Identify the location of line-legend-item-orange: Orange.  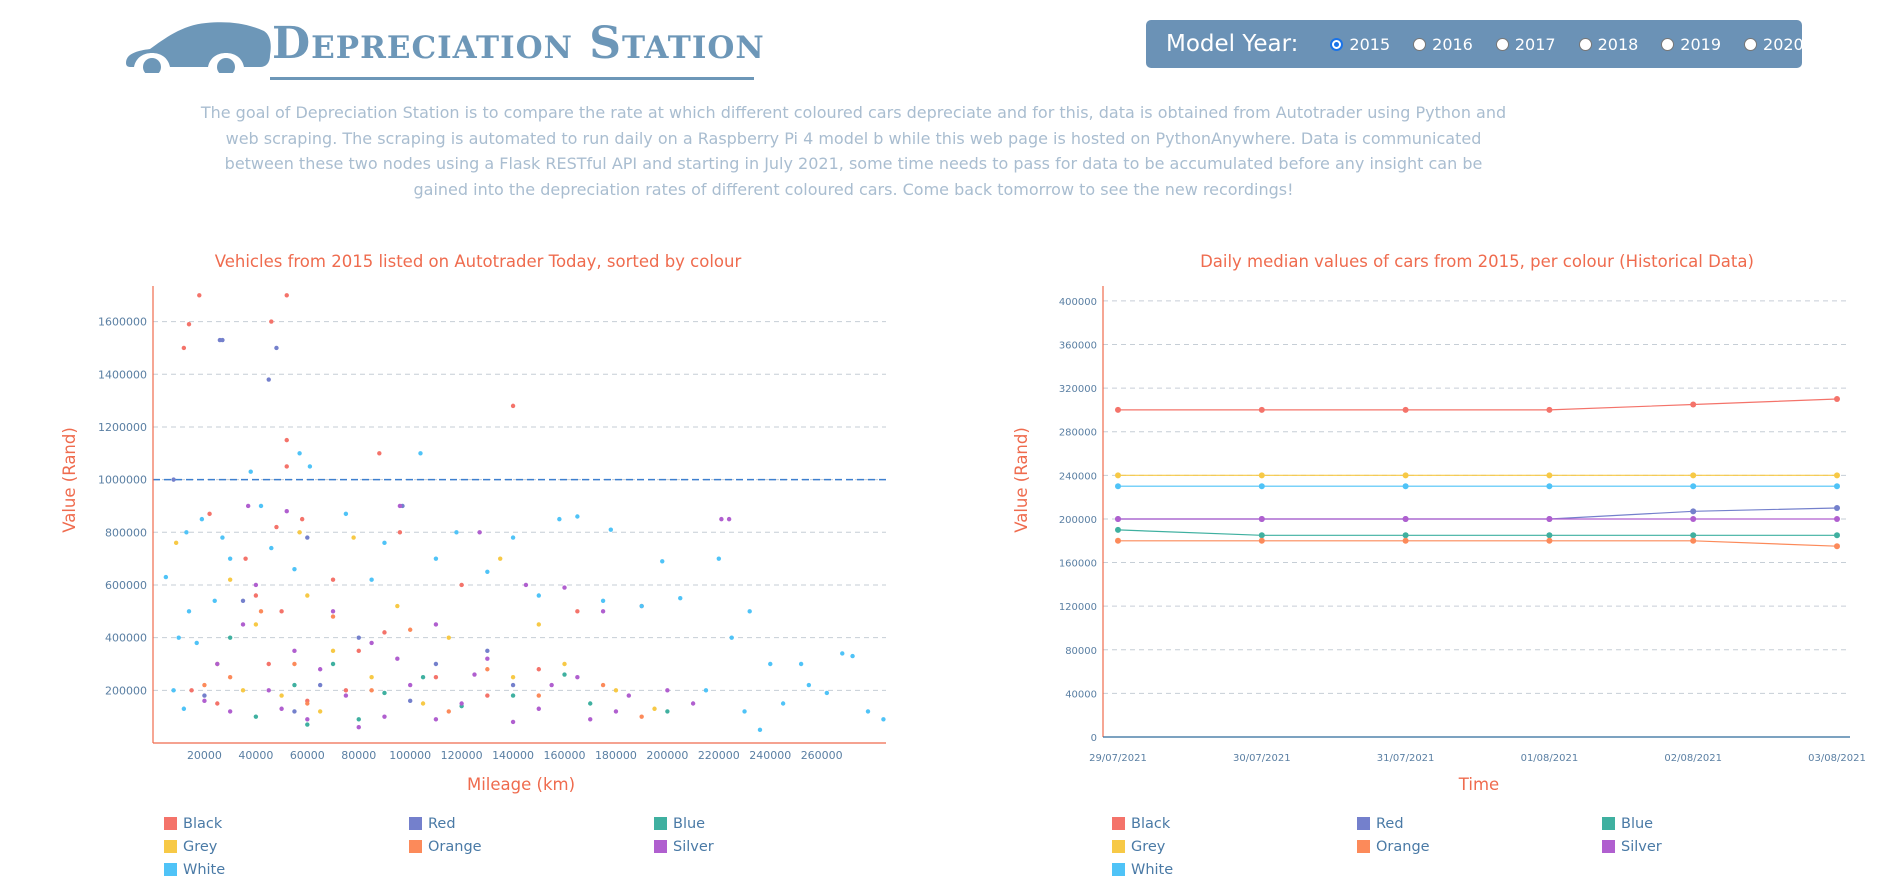
(1403, 847).